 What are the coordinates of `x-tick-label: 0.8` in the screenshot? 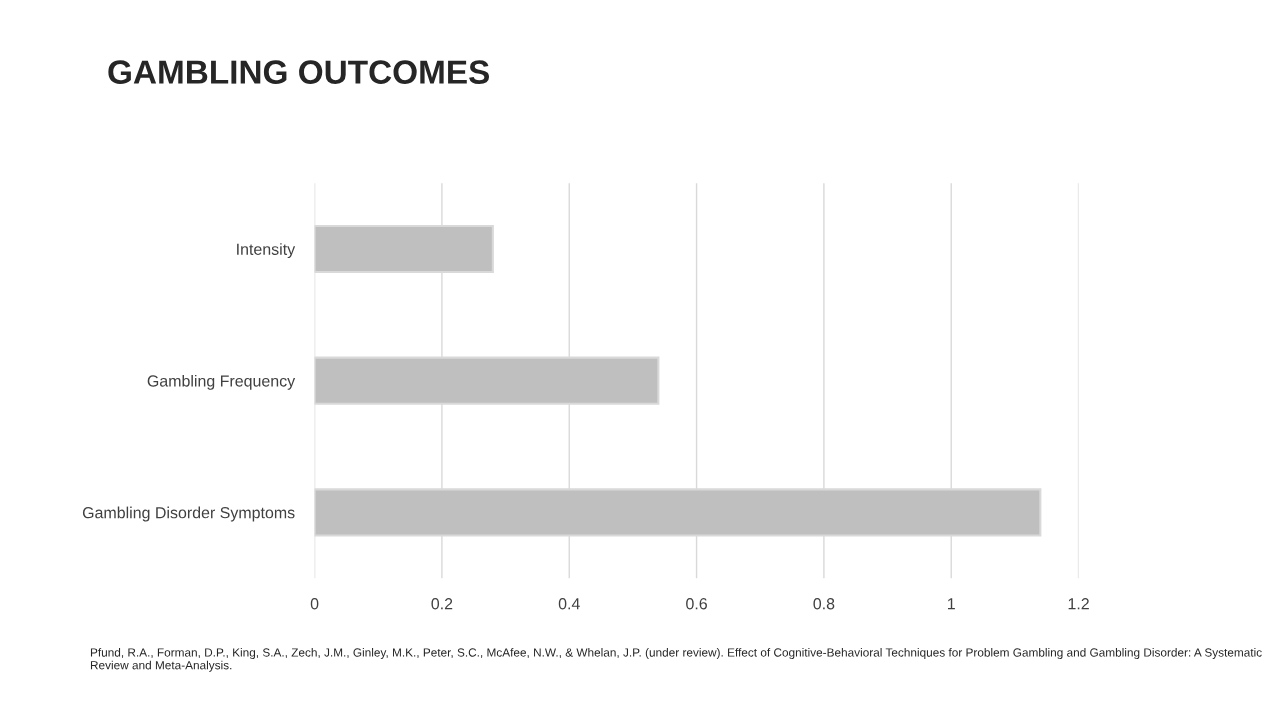 It's located at (824, 604).